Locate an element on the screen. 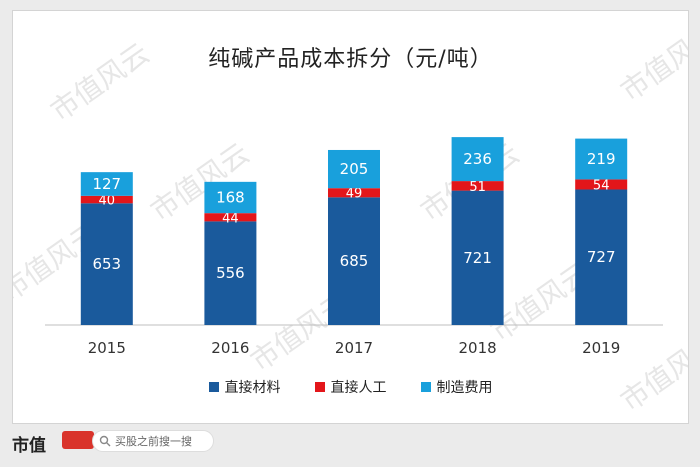  data-label: 49 is located at coordinates (354, 194).